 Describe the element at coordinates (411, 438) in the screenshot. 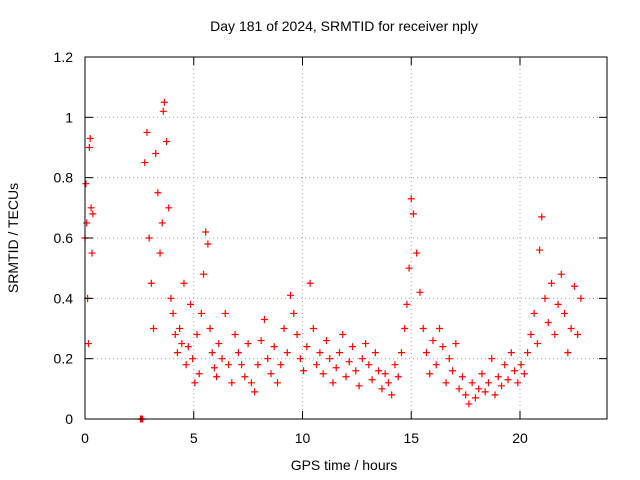

I see `x-tick-label: 15` at that location.